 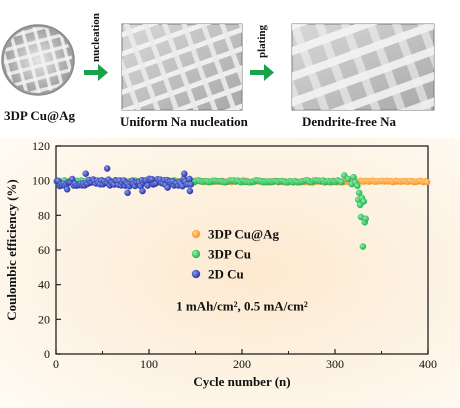 I want to click on x-tick-label: 100, so click(x=149, y=364).